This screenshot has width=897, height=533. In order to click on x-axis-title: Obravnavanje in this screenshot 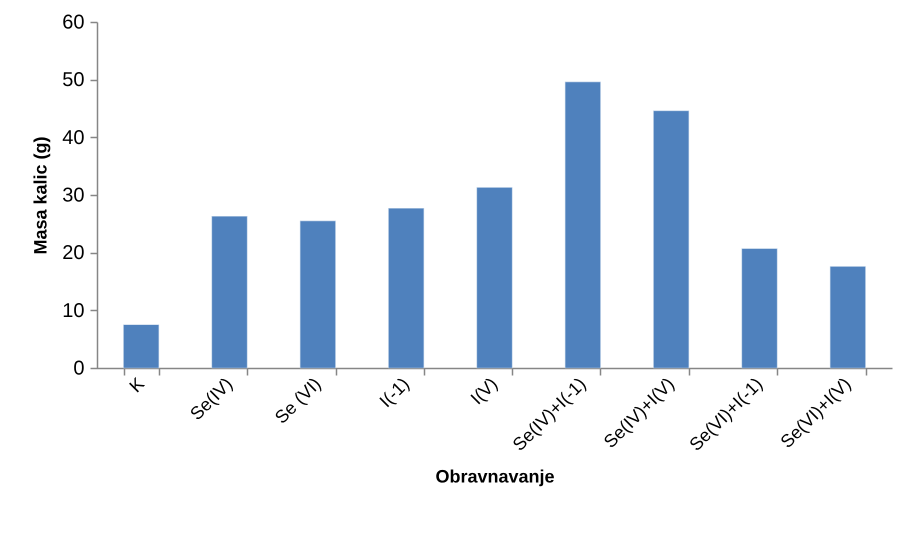, I will do `click(495, 476)`.